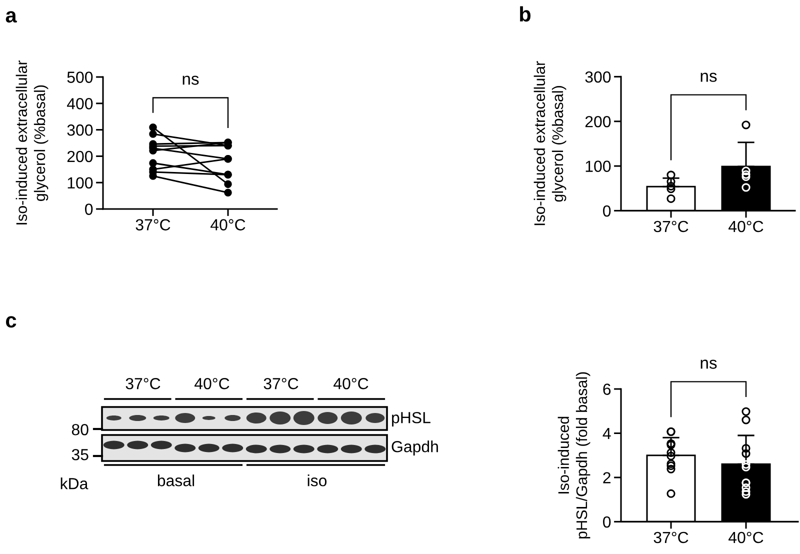  What do you see at coordinates (607, 389) in the screenshot?
I see `y-tick-label: 6` at bounding box center [607, 389].